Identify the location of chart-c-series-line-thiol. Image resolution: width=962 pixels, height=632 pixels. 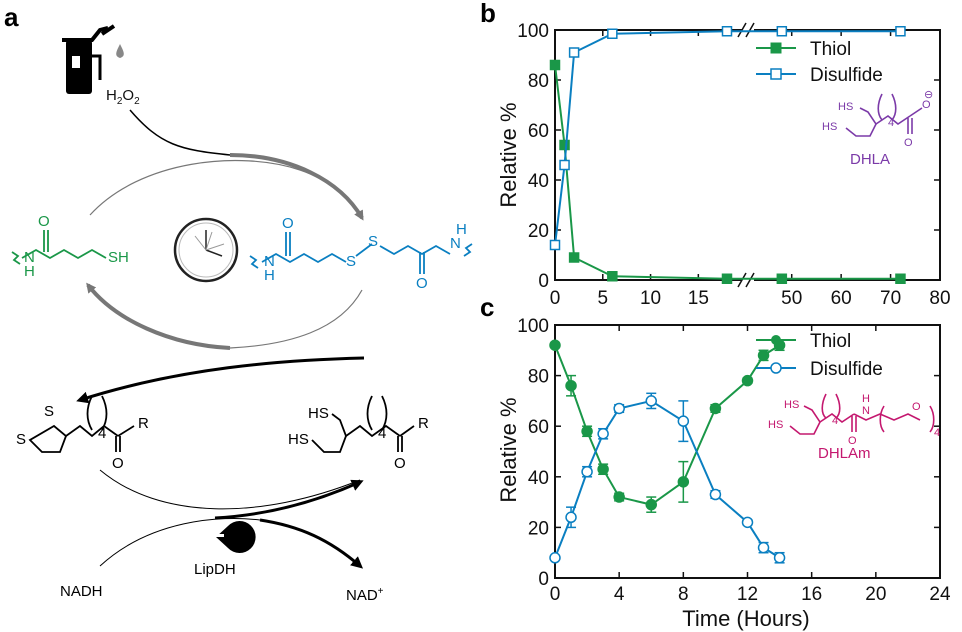
(667, 425).